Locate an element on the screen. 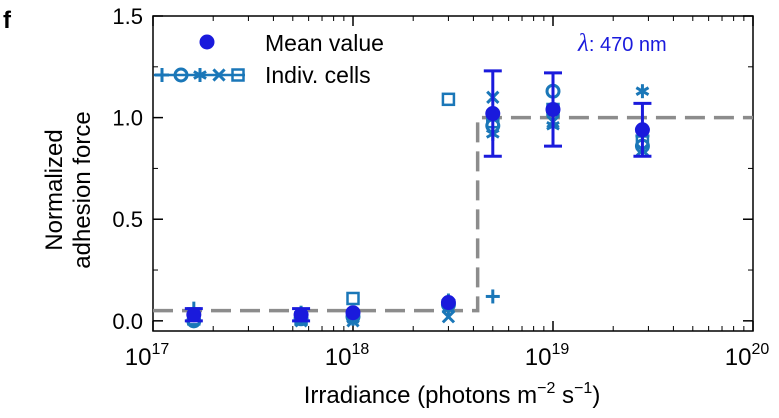  wavelength-value: : 470 nm is located at coordinates (628, 45).